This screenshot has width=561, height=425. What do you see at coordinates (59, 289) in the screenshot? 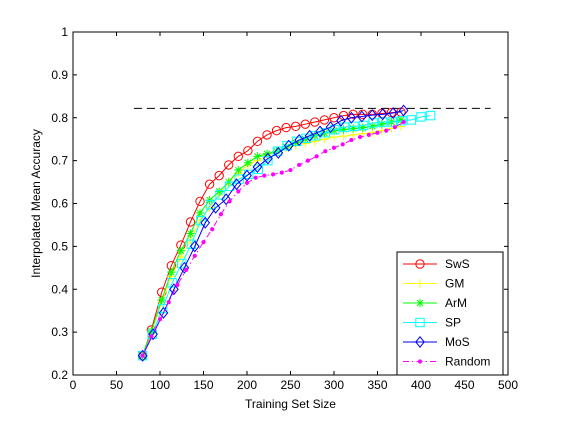
I see `y-tick-label: 0.4` at bounding box center [59, 289].